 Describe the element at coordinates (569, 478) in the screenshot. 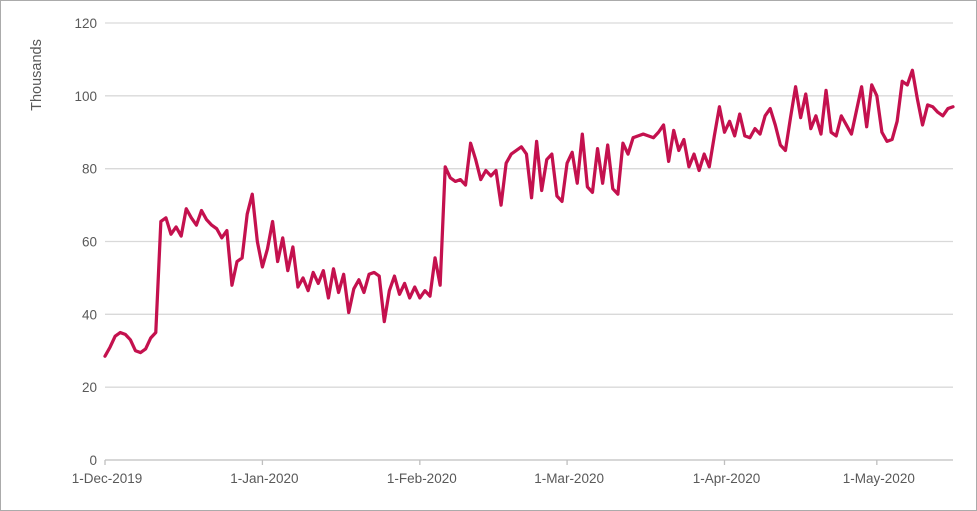

I see `x-tick-label: 1-Mar-2020` at that location.